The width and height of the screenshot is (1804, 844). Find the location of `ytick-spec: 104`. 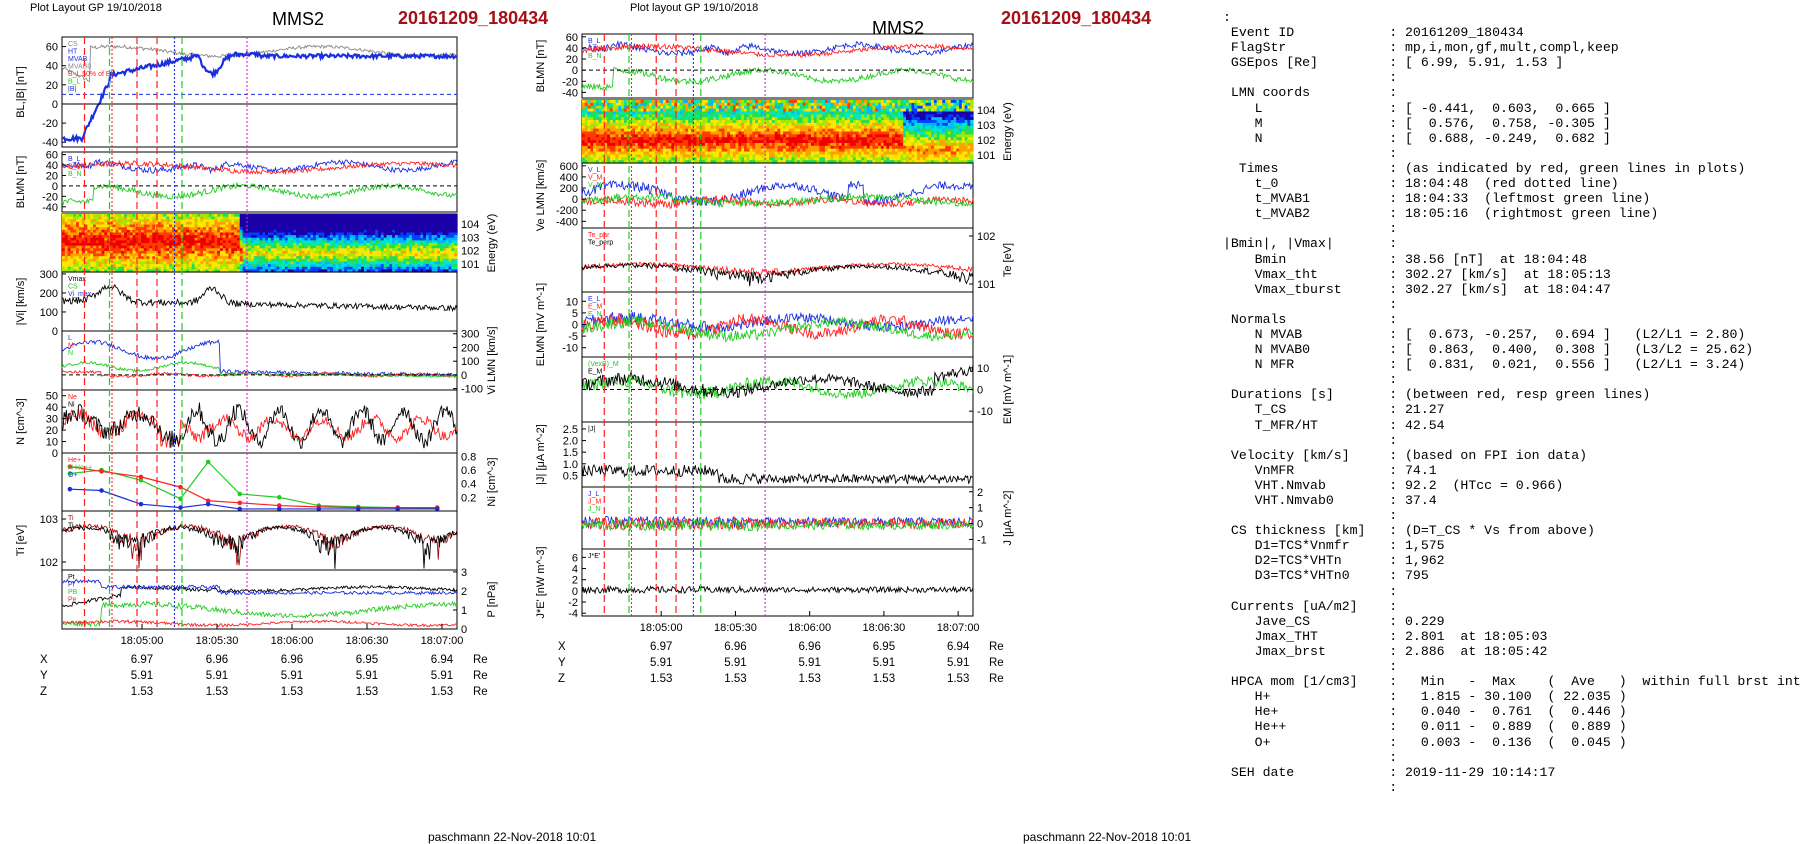

ytick-spec: 104 is located at coordinates (470, 225).